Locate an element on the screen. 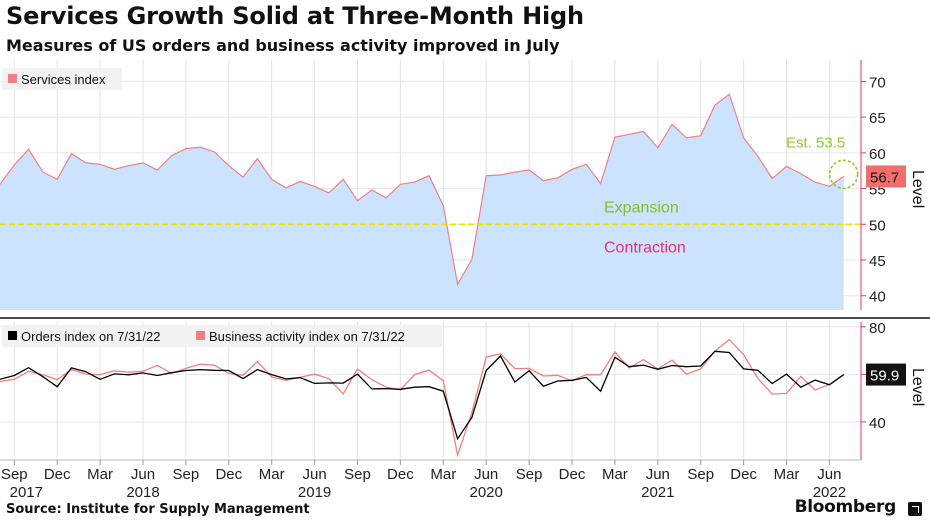 The height and width of the screenshot is (523, 930). y-tick-label: 80 is located at coordinates (877, 328).